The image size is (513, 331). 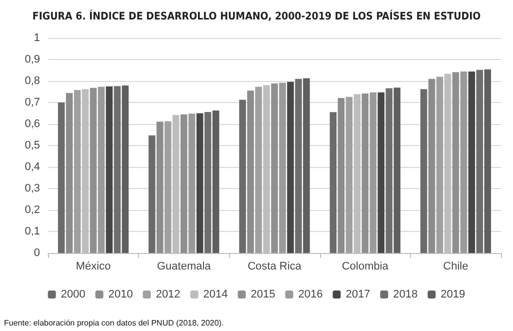 I want to click on y-tick-label: 0,7, so click(x=32, y=102).